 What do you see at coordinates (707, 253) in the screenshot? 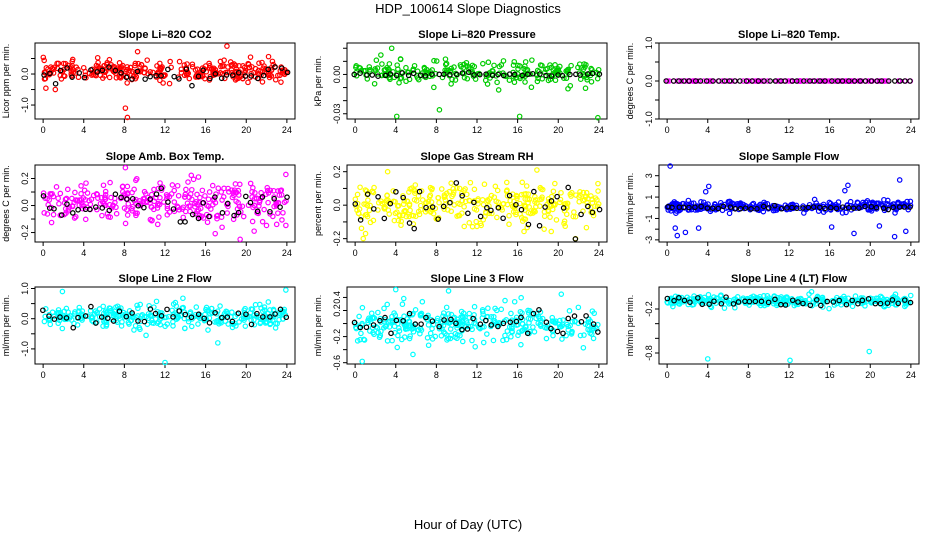
I see `x-tick-label: 4` at bounding box center [707, 253].